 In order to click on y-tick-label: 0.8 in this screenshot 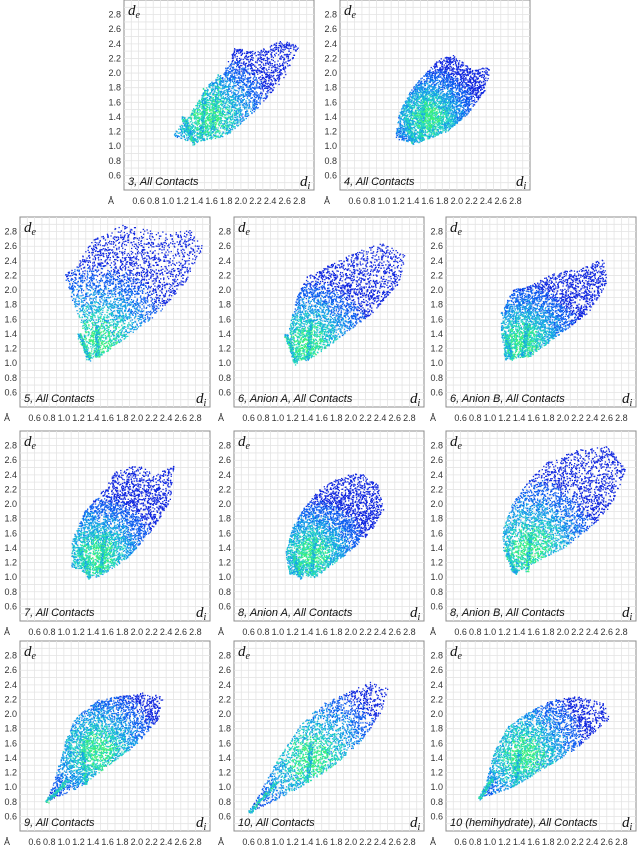, I will do `click(114, 161)`.